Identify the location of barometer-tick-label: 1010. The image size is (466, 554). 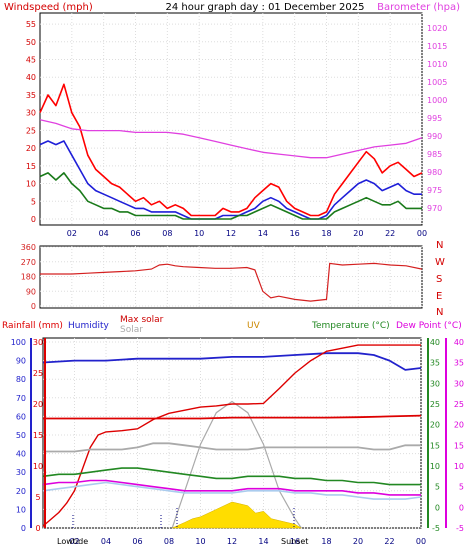
(437, 64).